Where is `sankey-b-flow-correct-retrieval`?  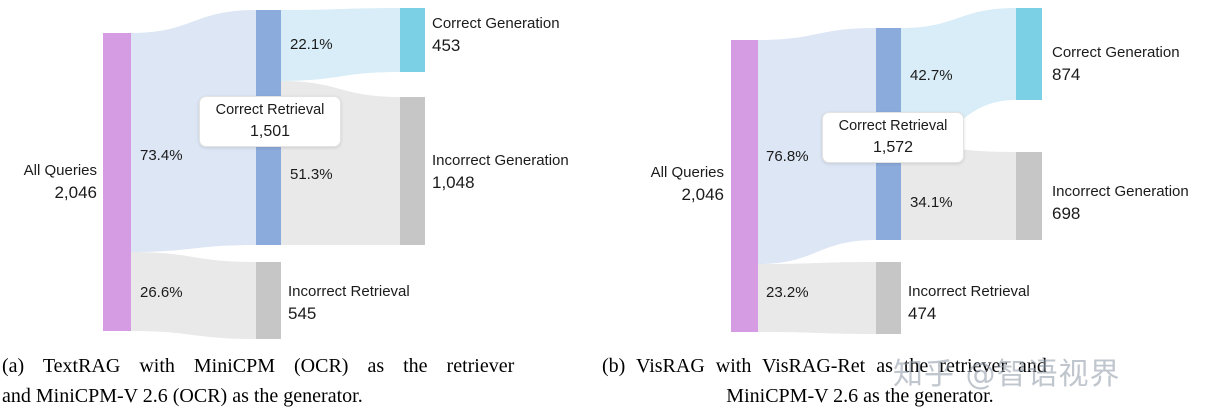 sankey-b-flow-correct-retrieval is located at coordinates (817, 146).